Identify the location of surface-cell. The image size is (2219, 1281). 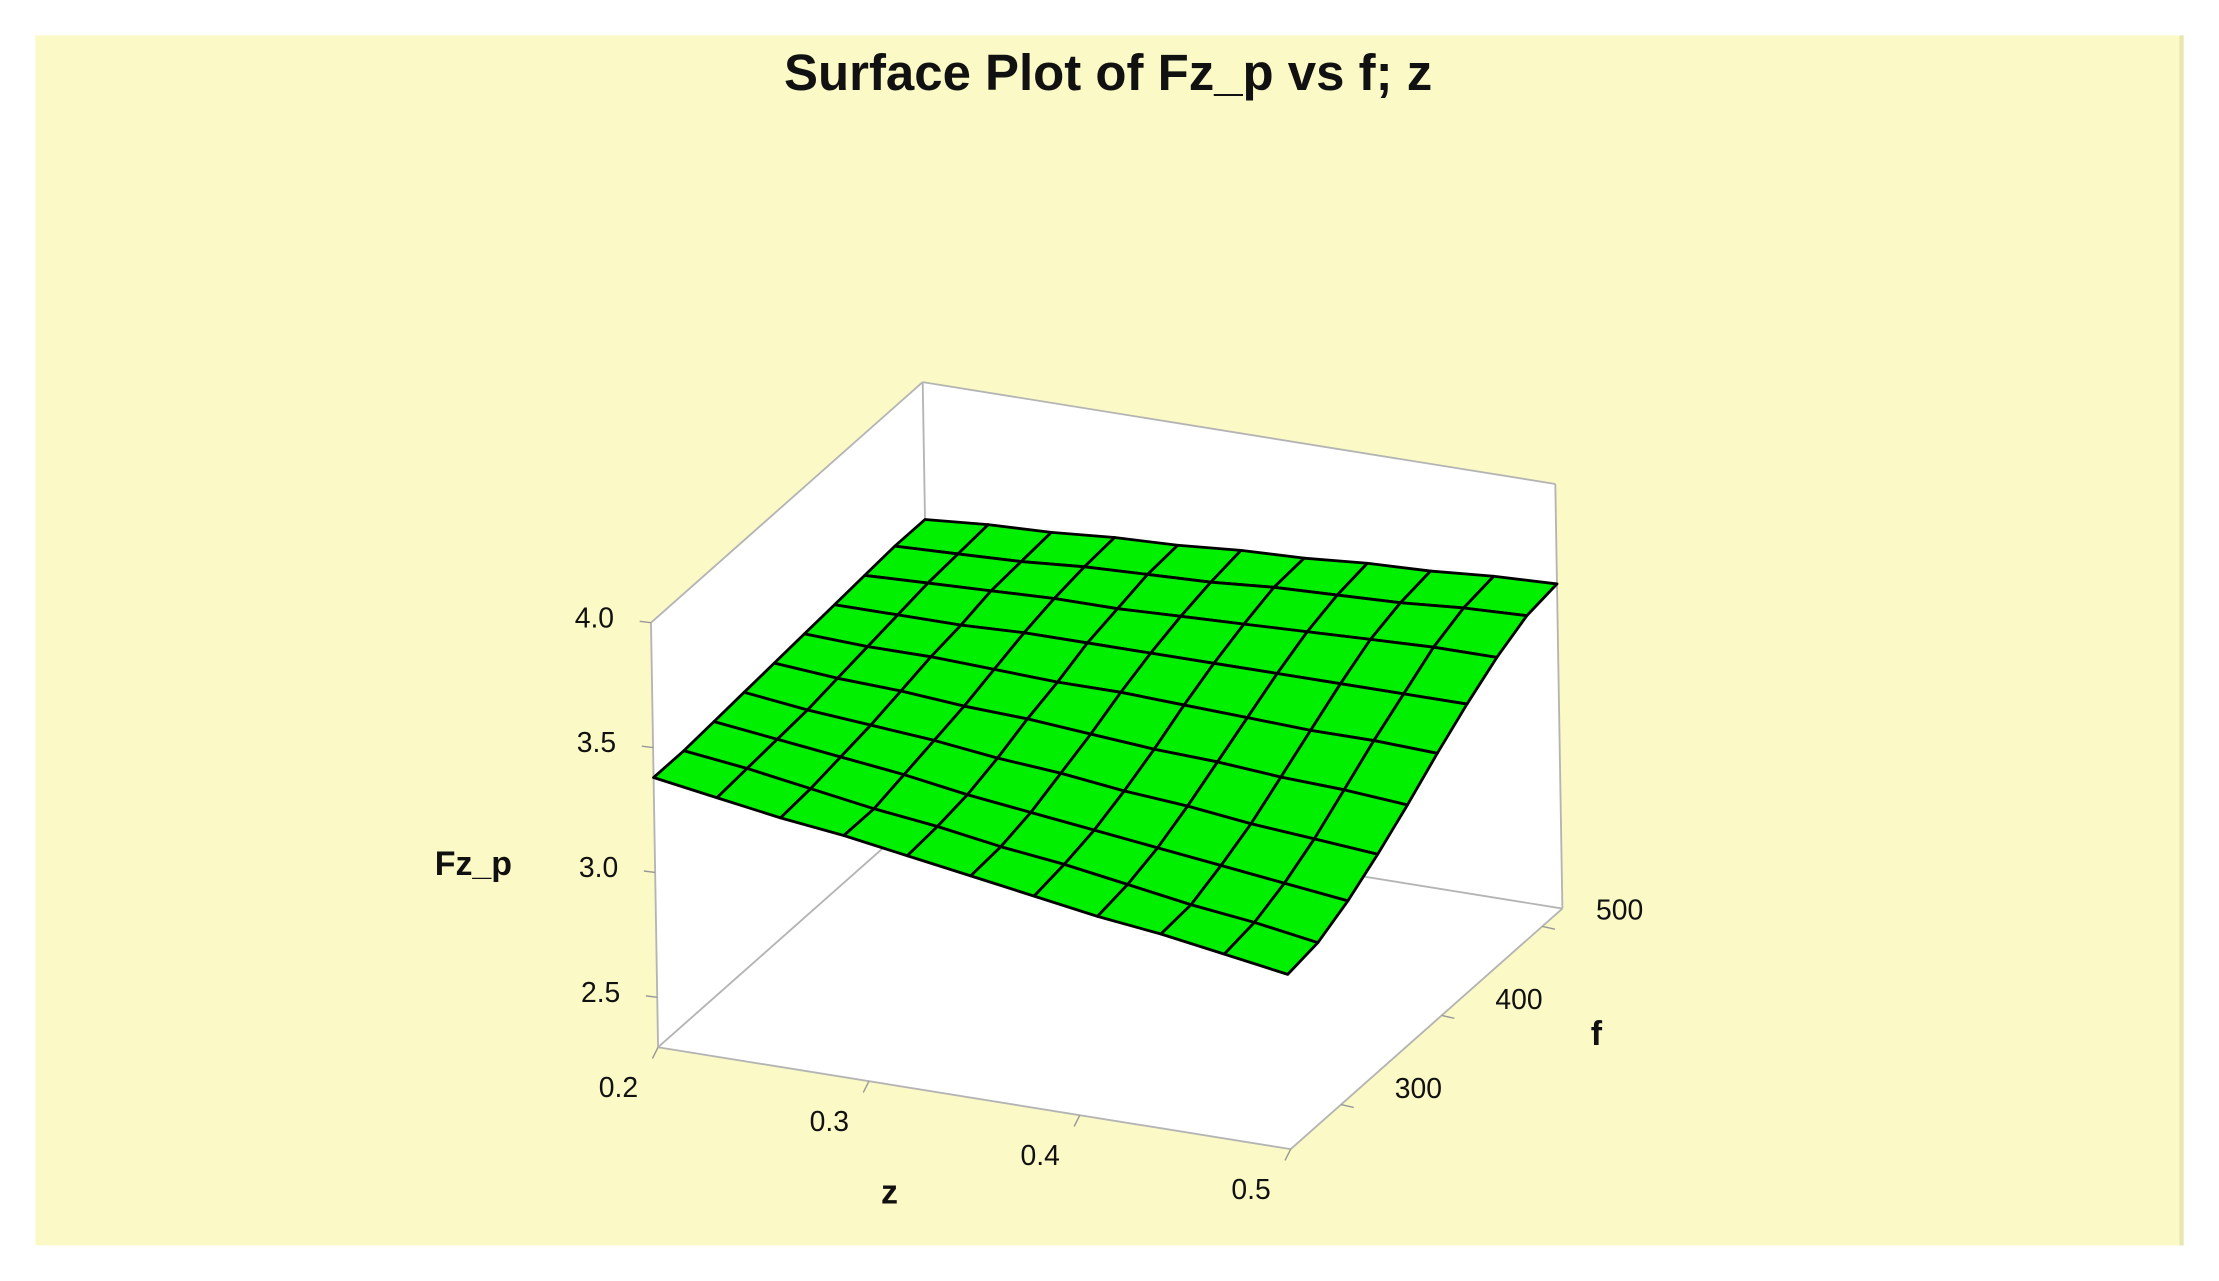
(1271, 948).